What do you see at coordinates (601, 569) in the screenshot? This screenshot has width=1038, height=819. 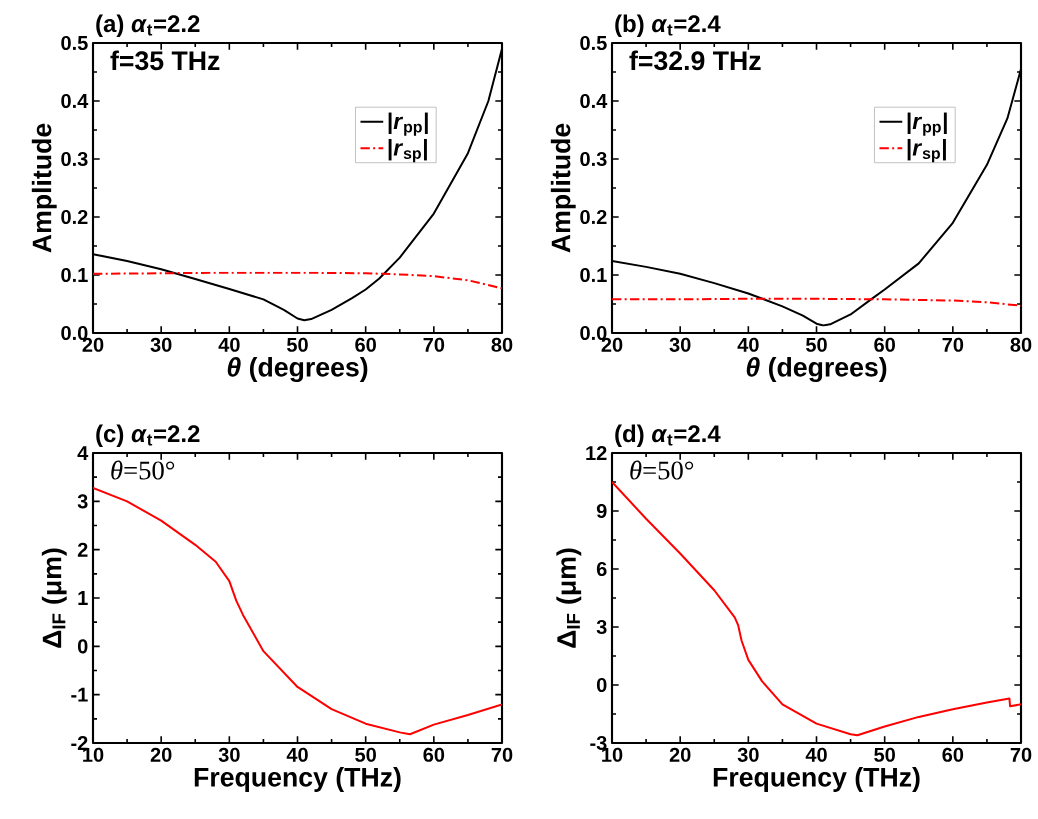 I see `y-tick-label: 6` at bounding box center [601, 569].